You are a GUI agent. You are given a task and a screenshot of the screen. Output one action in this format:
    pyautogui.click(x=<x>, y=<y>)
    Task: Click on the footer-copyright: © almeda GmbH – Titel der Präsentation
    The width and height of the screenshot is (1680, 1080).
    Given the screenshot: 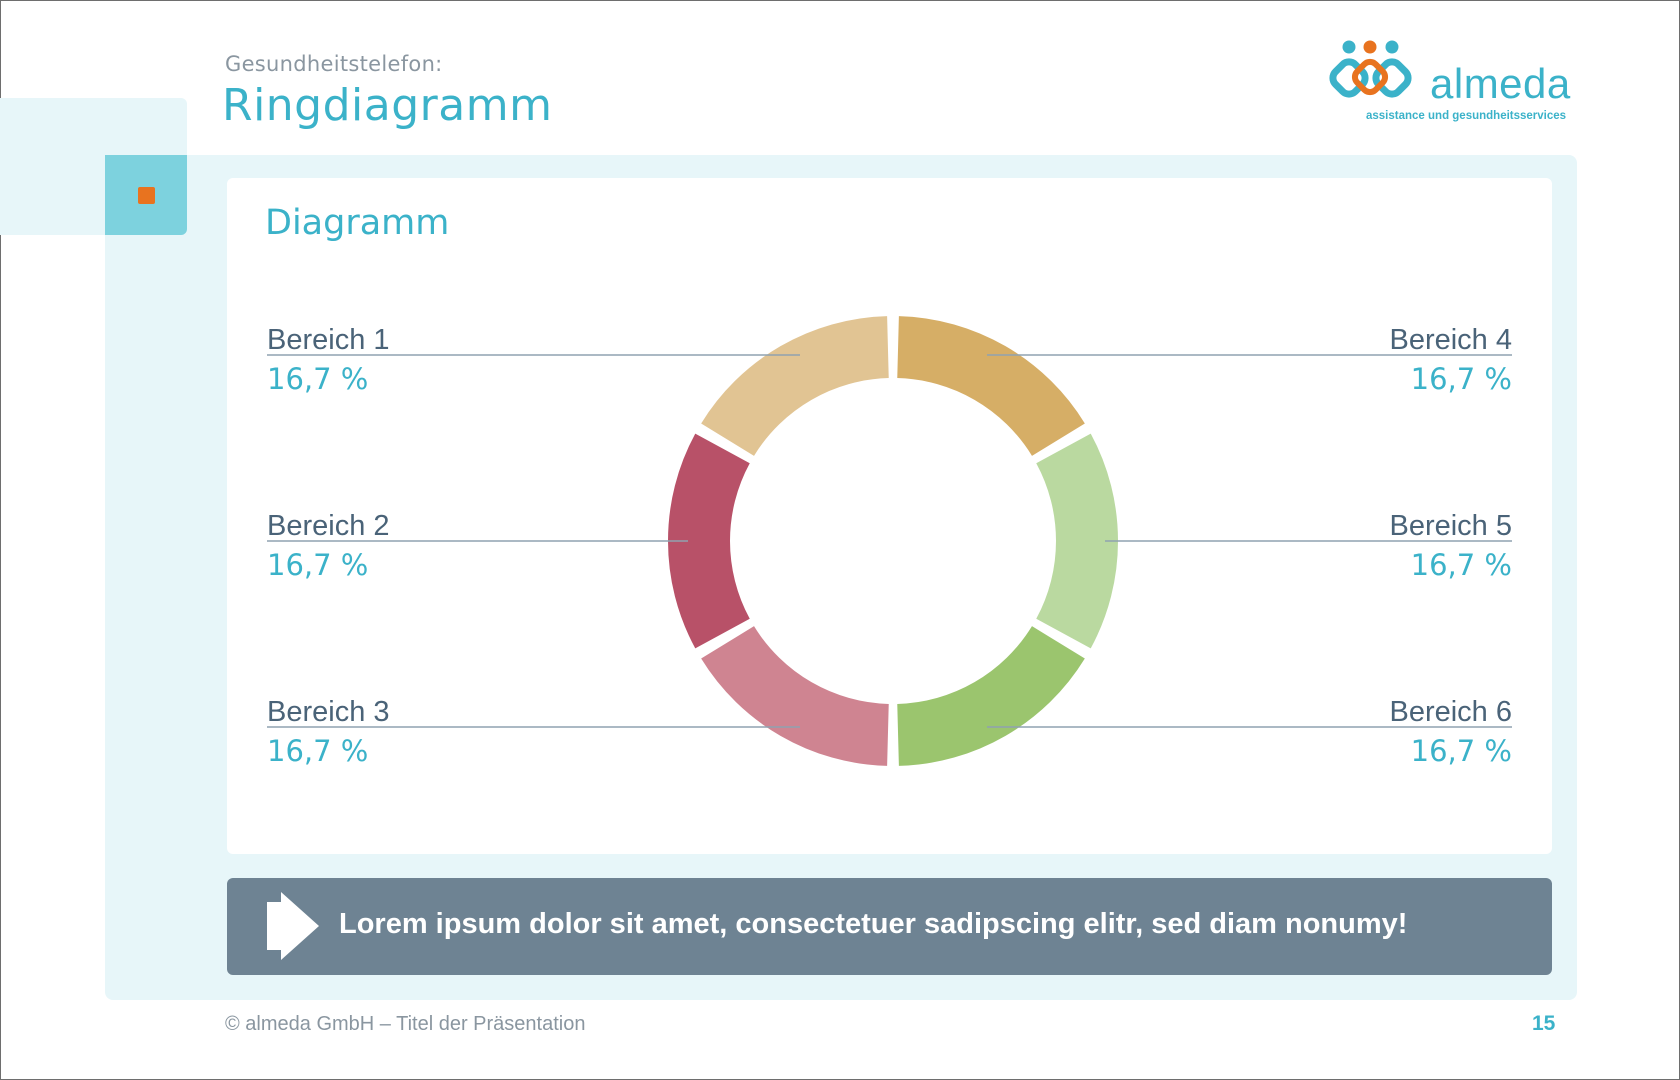 What is the action you would take?
    pyautogui.click(x=405, y=1024)
    